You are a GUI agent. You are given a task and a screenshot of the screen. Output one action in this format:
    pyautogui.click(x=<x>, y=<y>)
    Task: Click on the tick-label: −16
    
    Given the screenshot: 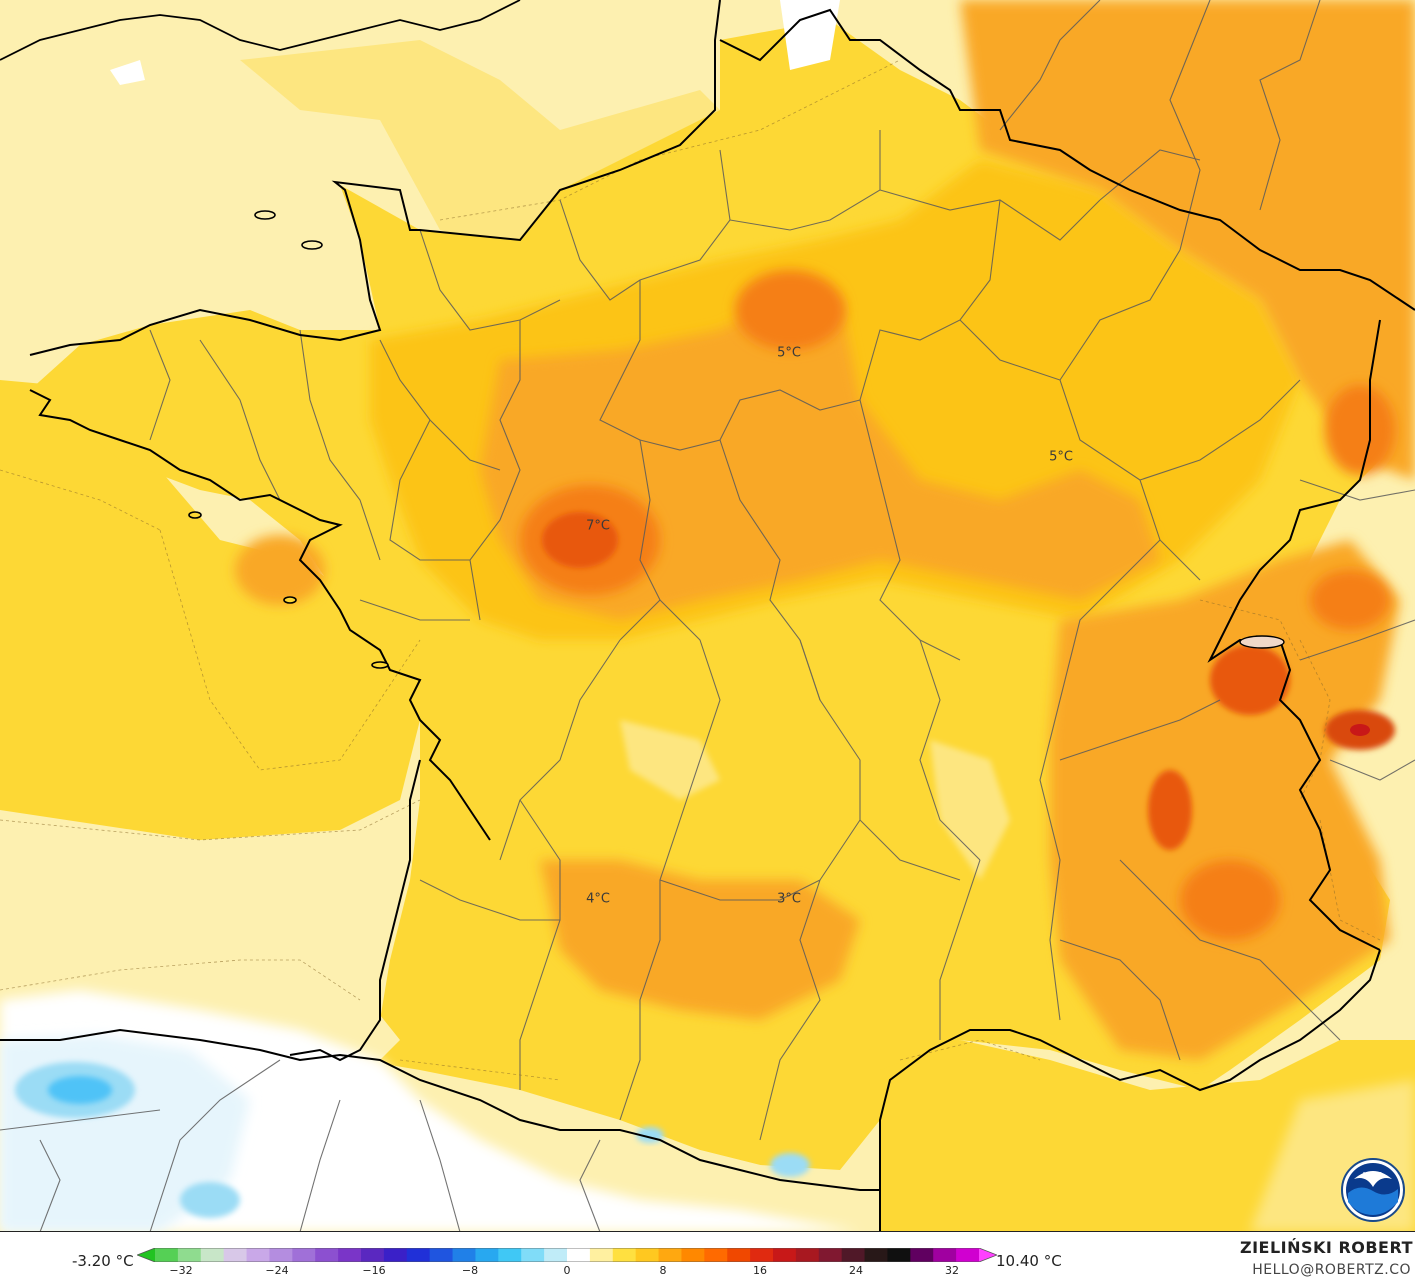 What is the action you would take?
    pyautogui.click(x=374, y=1270)
    